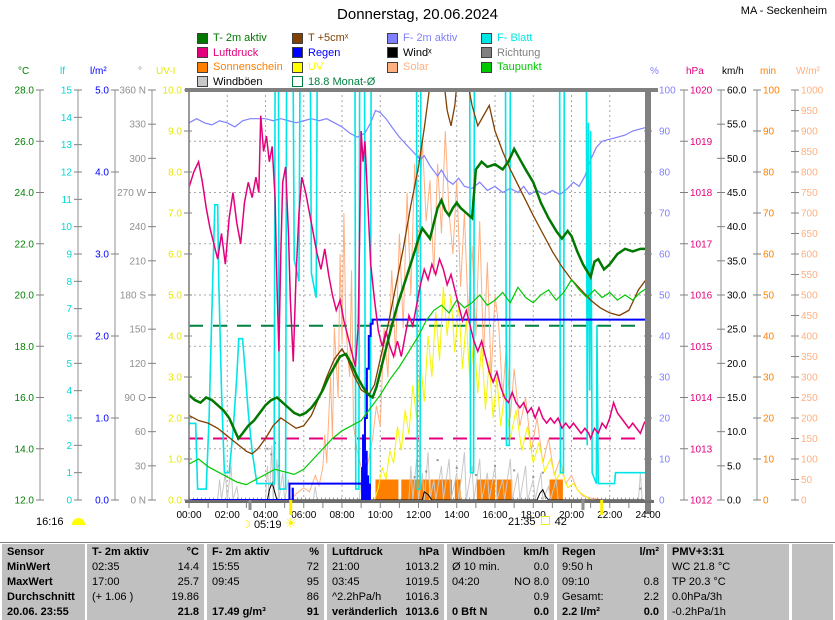 This screenshot has height=620, width=835. Describe the element at coordinates (174, 286) in the screenshot. I see `axis-uv: 0.0 1.0 2.0 3.0 4.0 5.0 6.0 7.0 8.0 9.0 10.0 UV-I` at that location.